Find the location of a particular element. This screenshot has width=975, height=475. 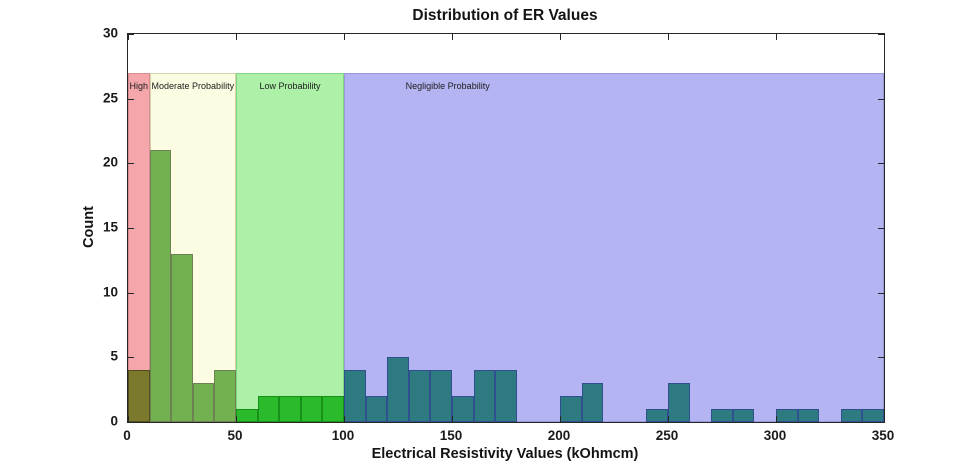

probability-zone is located at coordinates (290, 247).